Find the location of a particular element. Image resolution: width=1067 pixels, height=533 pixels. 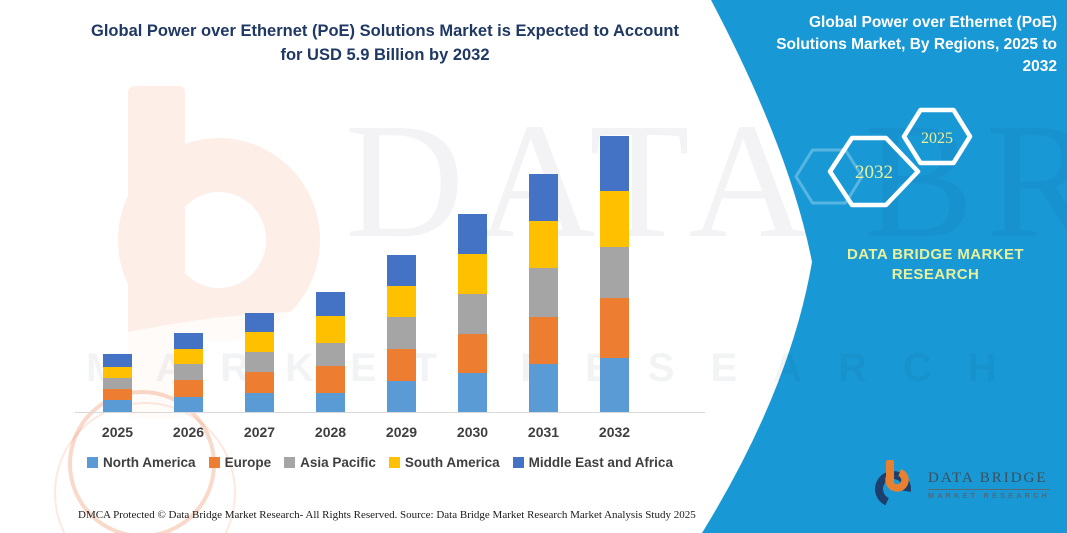

x-axis-label: 2029 is located at coordinates (401, 432).